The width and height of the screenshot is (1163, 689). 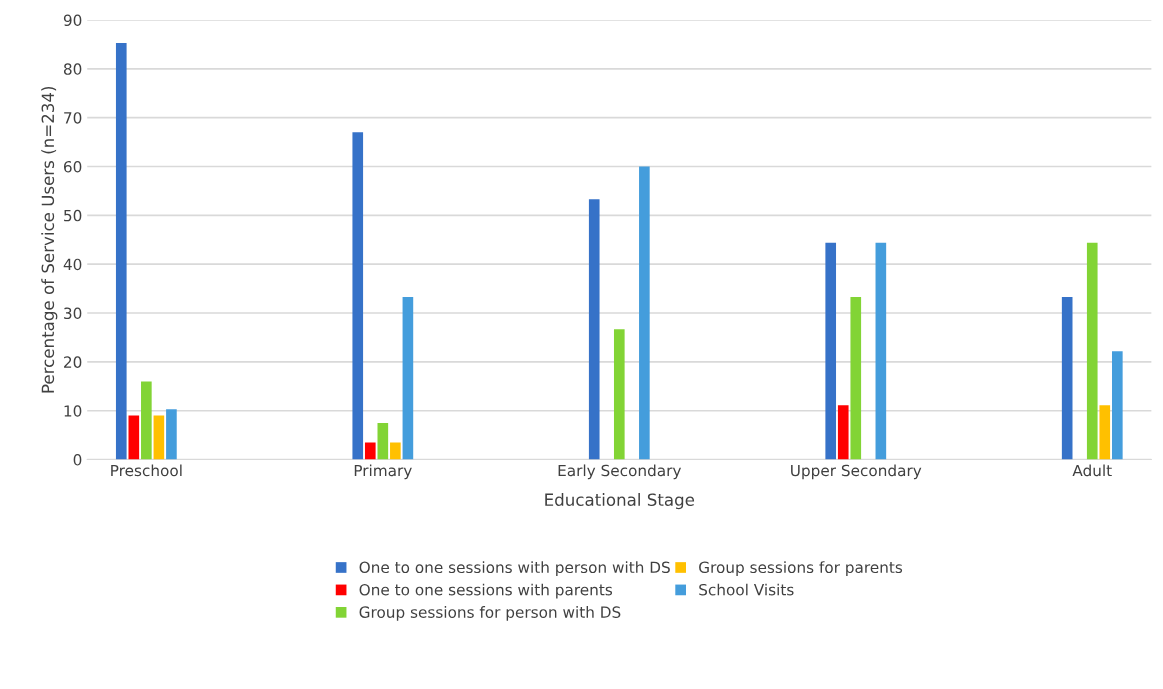 What do you see at coordinates (801, 569) in the screenshot?
I see `legend-label: Group sessions for parents` at bounding box center [801, 569].